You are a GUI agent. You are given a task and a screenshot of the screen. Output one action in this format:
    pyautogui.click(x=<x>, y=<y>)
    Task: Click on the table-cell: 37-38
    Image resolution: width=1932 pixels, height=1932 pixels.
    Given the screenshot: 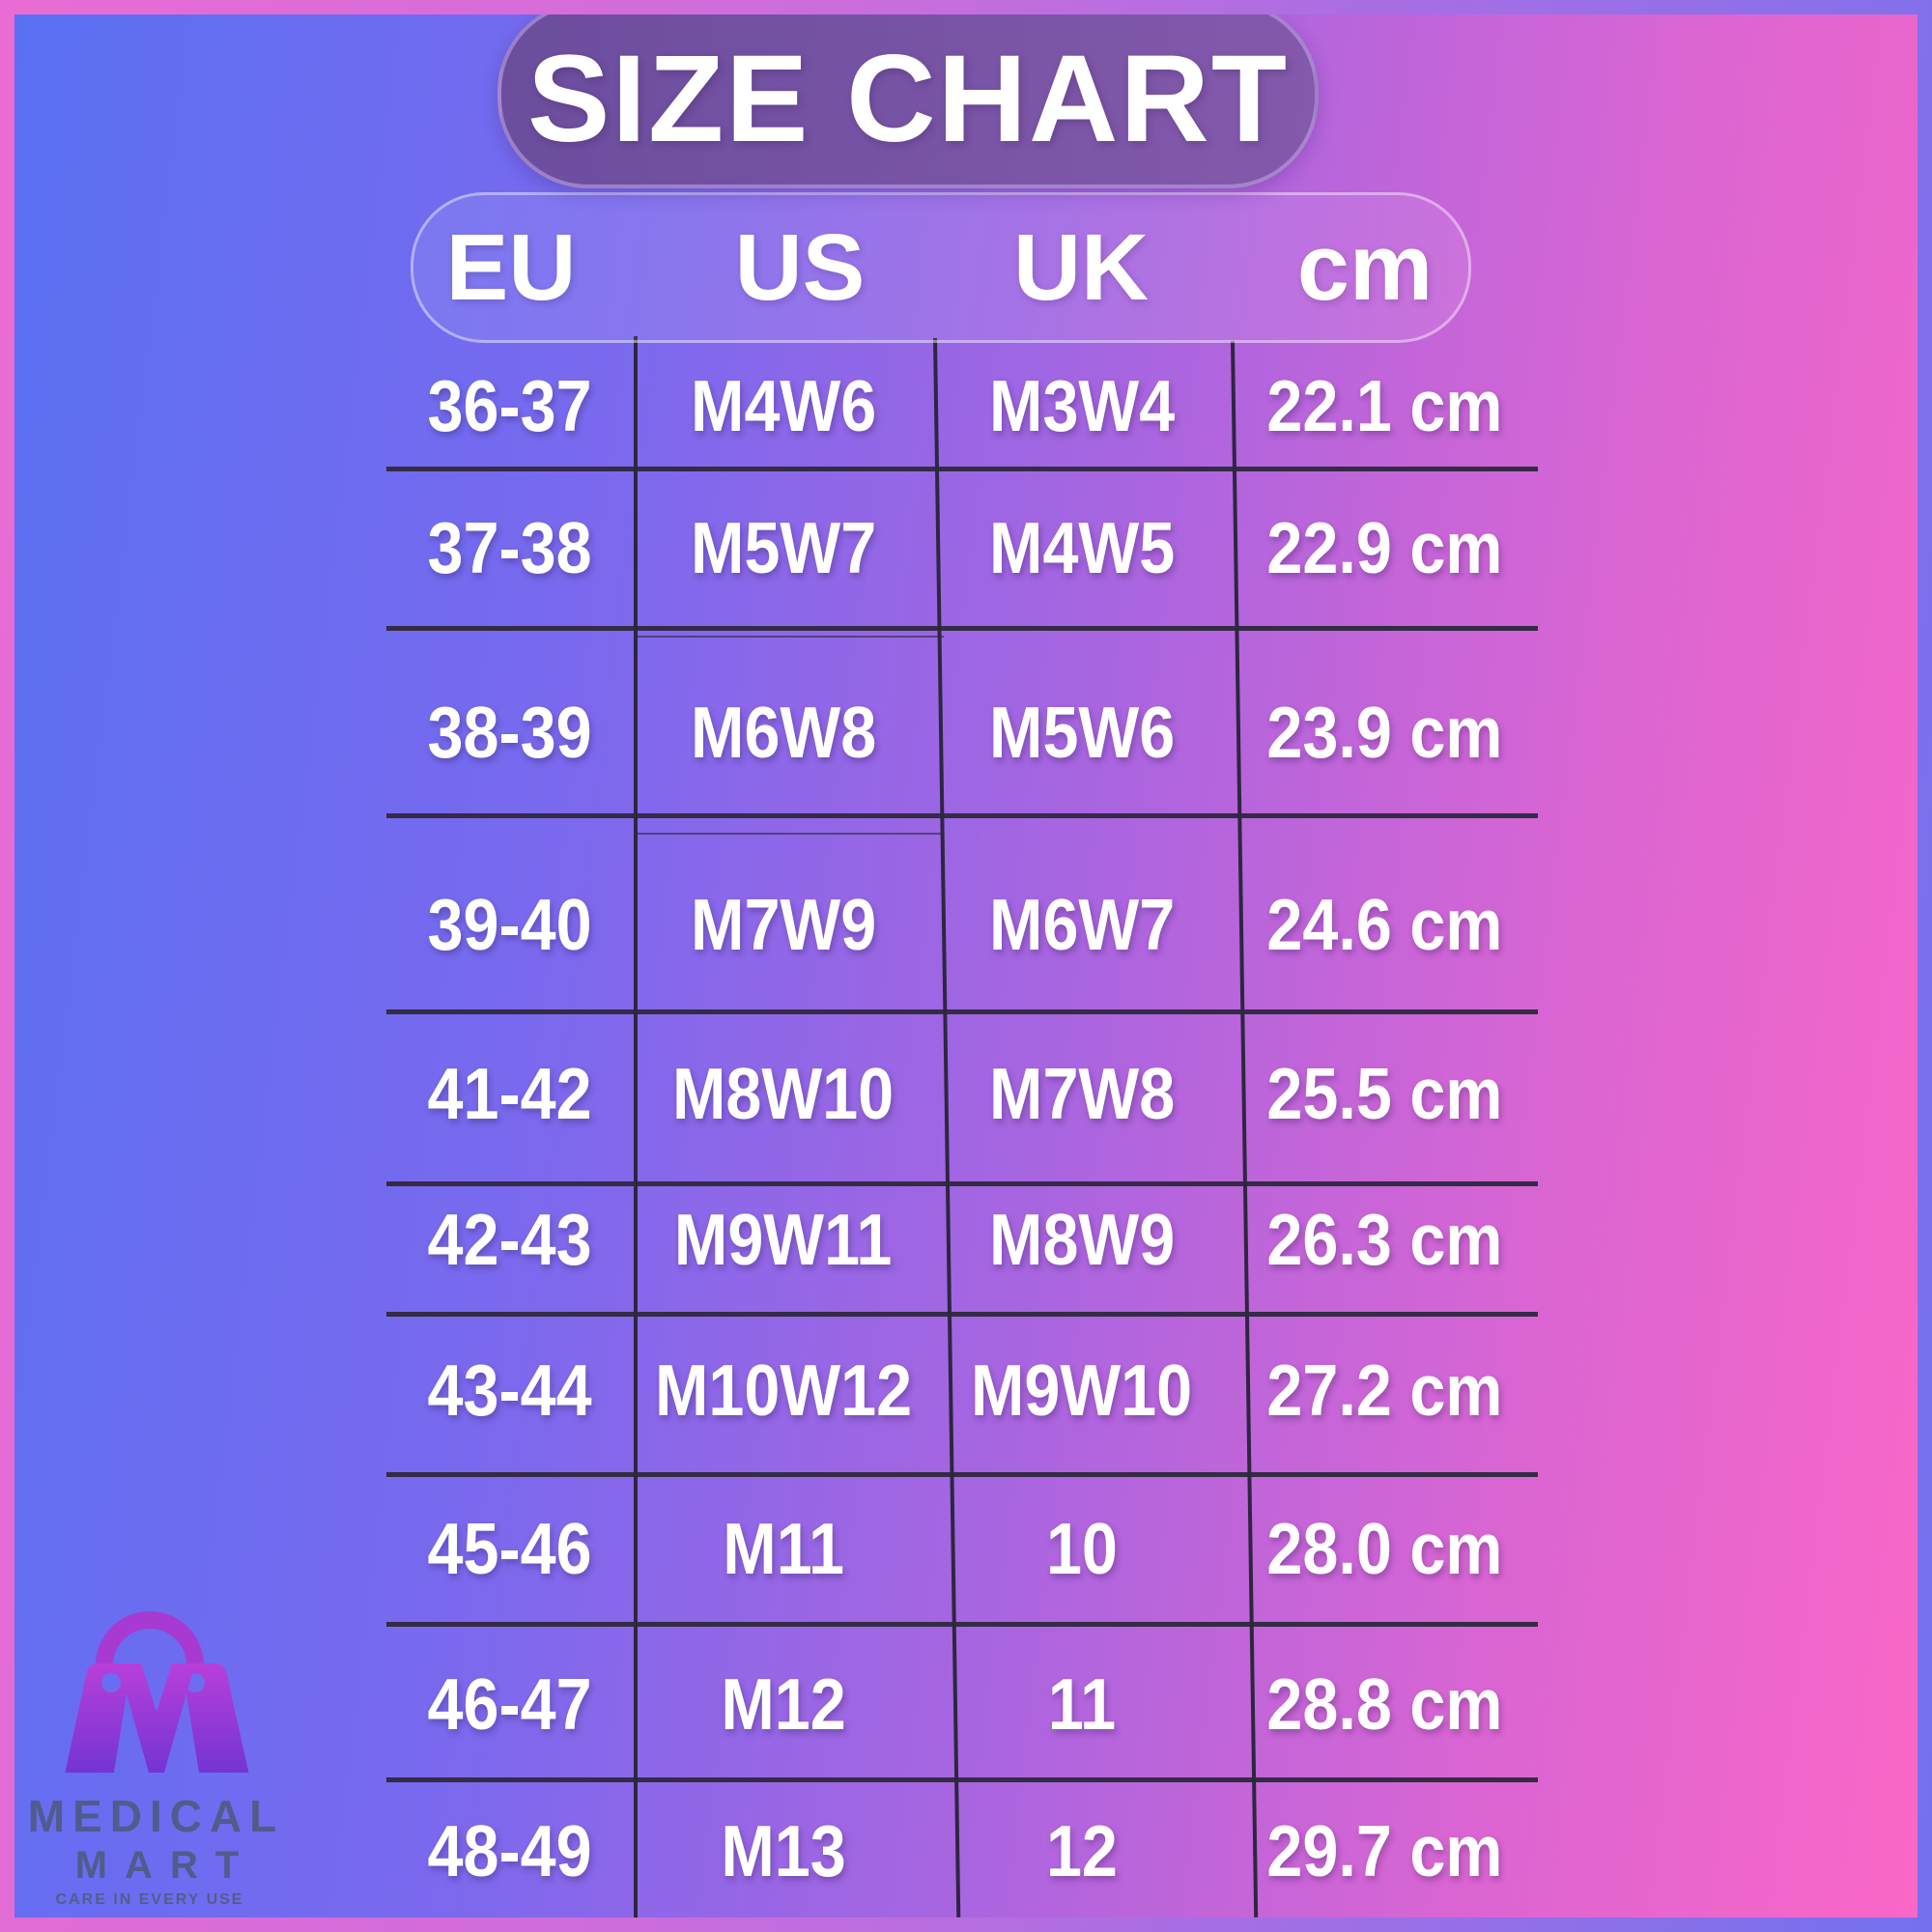 What is the action you would take?
    pyautogui.click(x=510, y=548)
    